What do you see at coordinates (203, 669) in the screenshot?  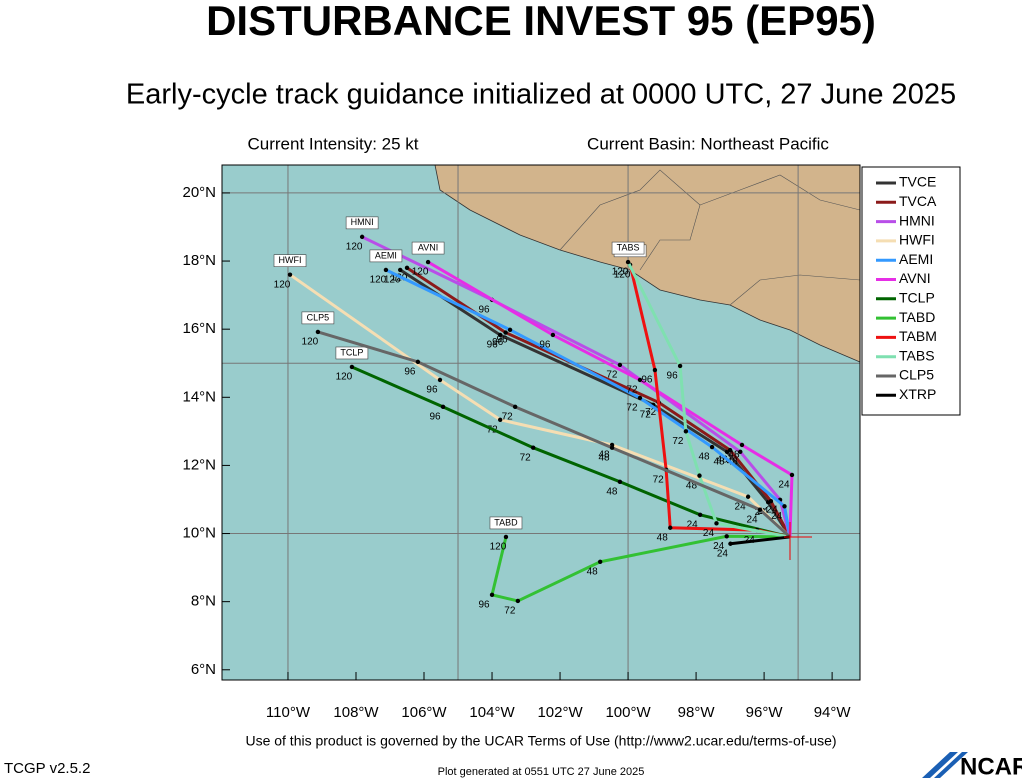 I see `y-tick-label: 6°N` at bounding box center [203, 669].